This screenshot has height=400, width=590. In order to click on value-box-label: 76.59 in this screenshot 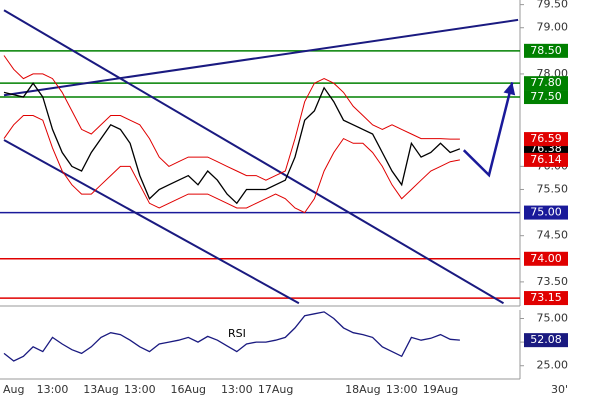, I will do `click(546, 138)`.